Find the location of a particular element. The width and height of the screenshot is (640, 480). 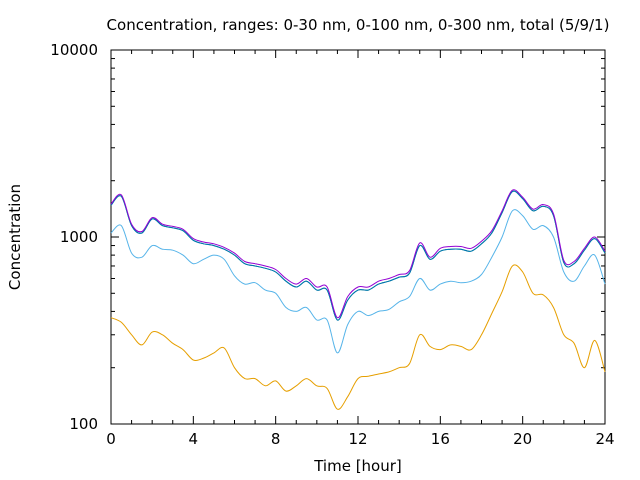

x-tick-label: 16 is located at coordinates (440, 439).